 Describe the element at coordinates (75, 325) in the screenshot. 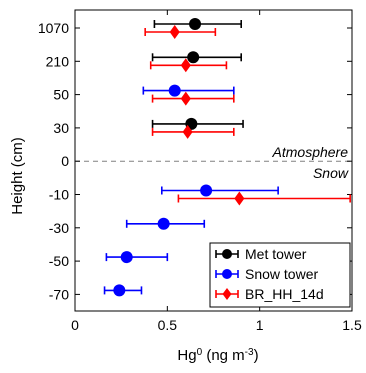

I see `x-tick-label: 0` at that location.